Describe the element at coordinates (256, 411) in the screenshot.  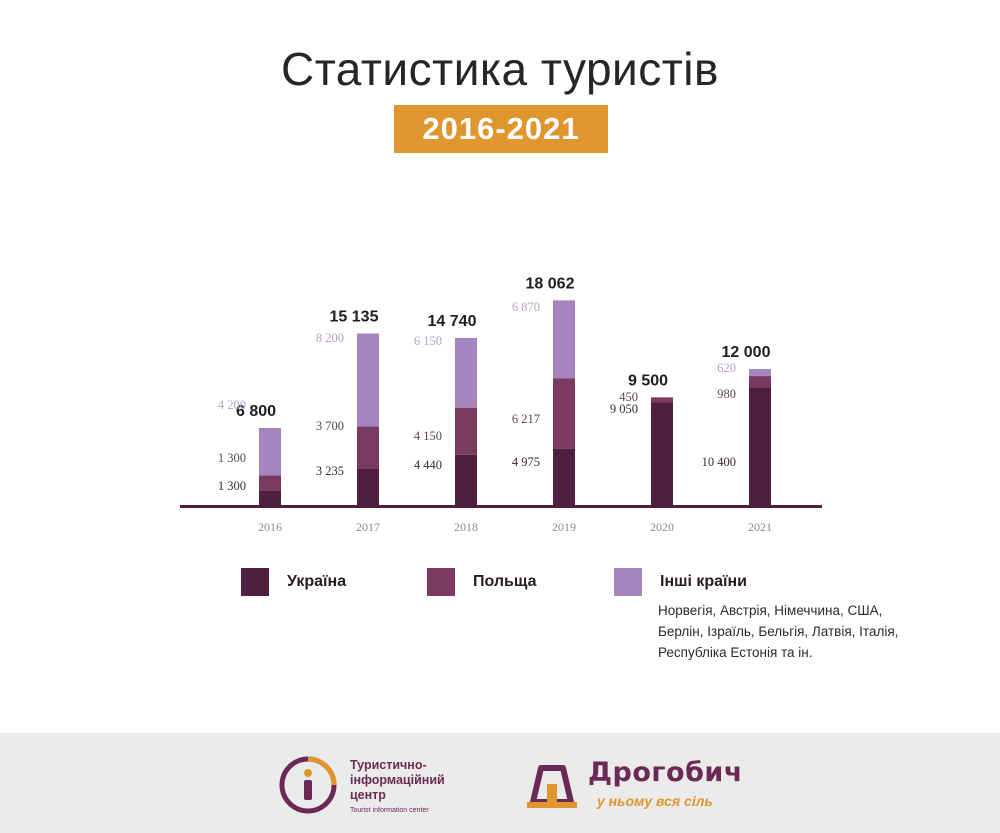
I see `total-label-2016: 6 800` at that location.